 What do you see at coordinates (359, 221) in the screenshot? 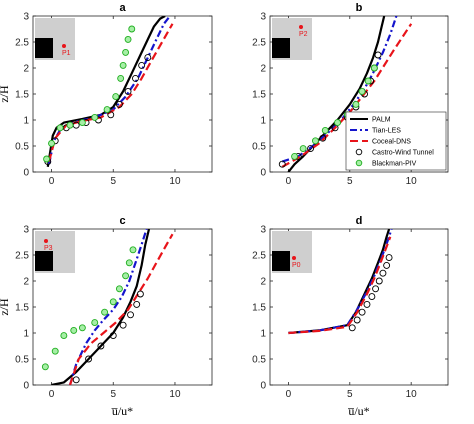
I see `panel-title: d` at bounding box center [359, 221].